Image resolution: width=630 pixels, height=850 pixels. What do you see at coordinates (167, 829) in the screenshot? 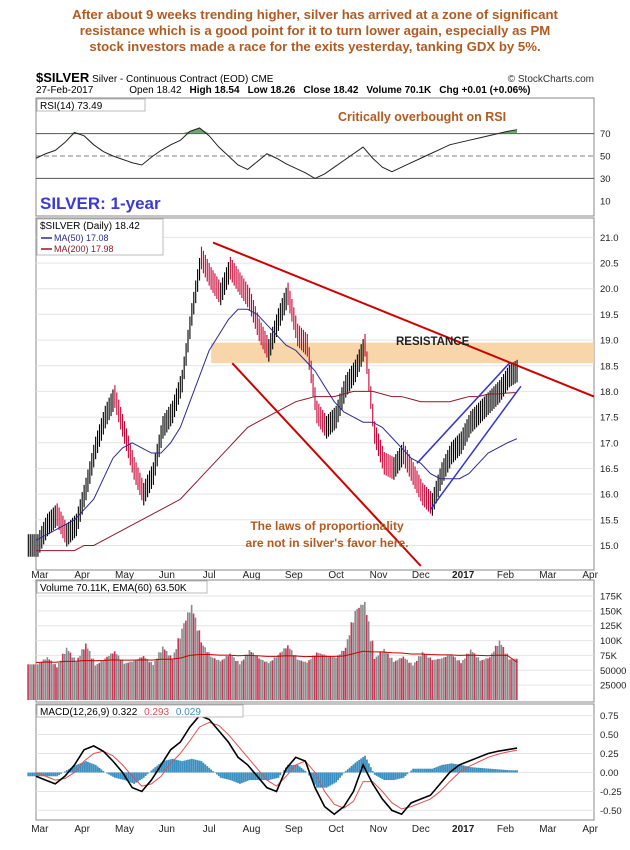
I see `x-axis-label: Jun` at bounding box center [167, 829].